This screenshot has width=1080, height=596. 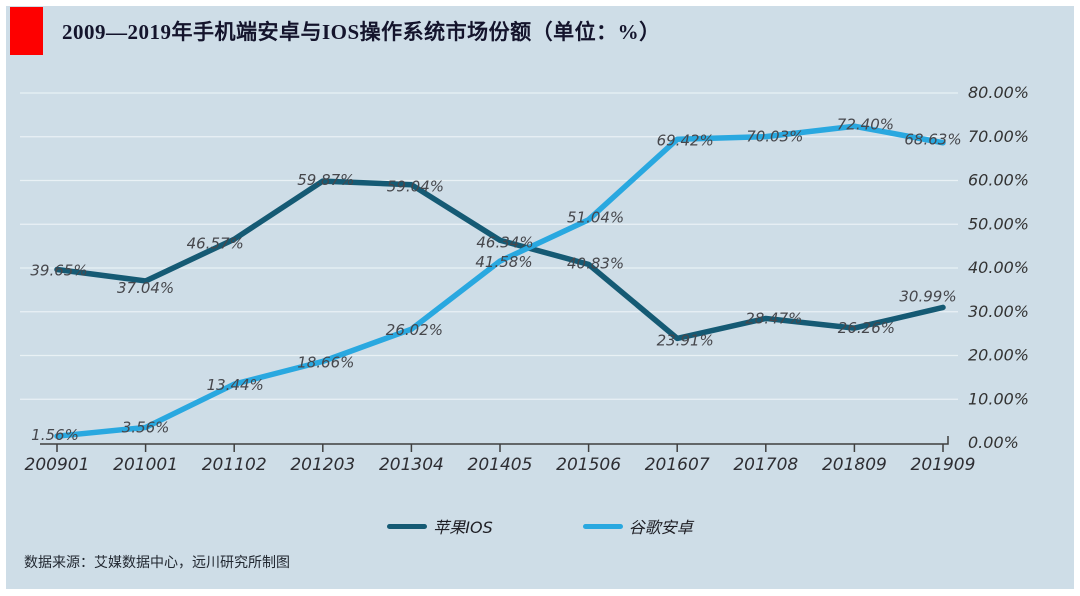 What do you see at coordinates (854, 465) in the screenshot?
I see `x-tick-label: 201809` at bounding box center [854, 465].